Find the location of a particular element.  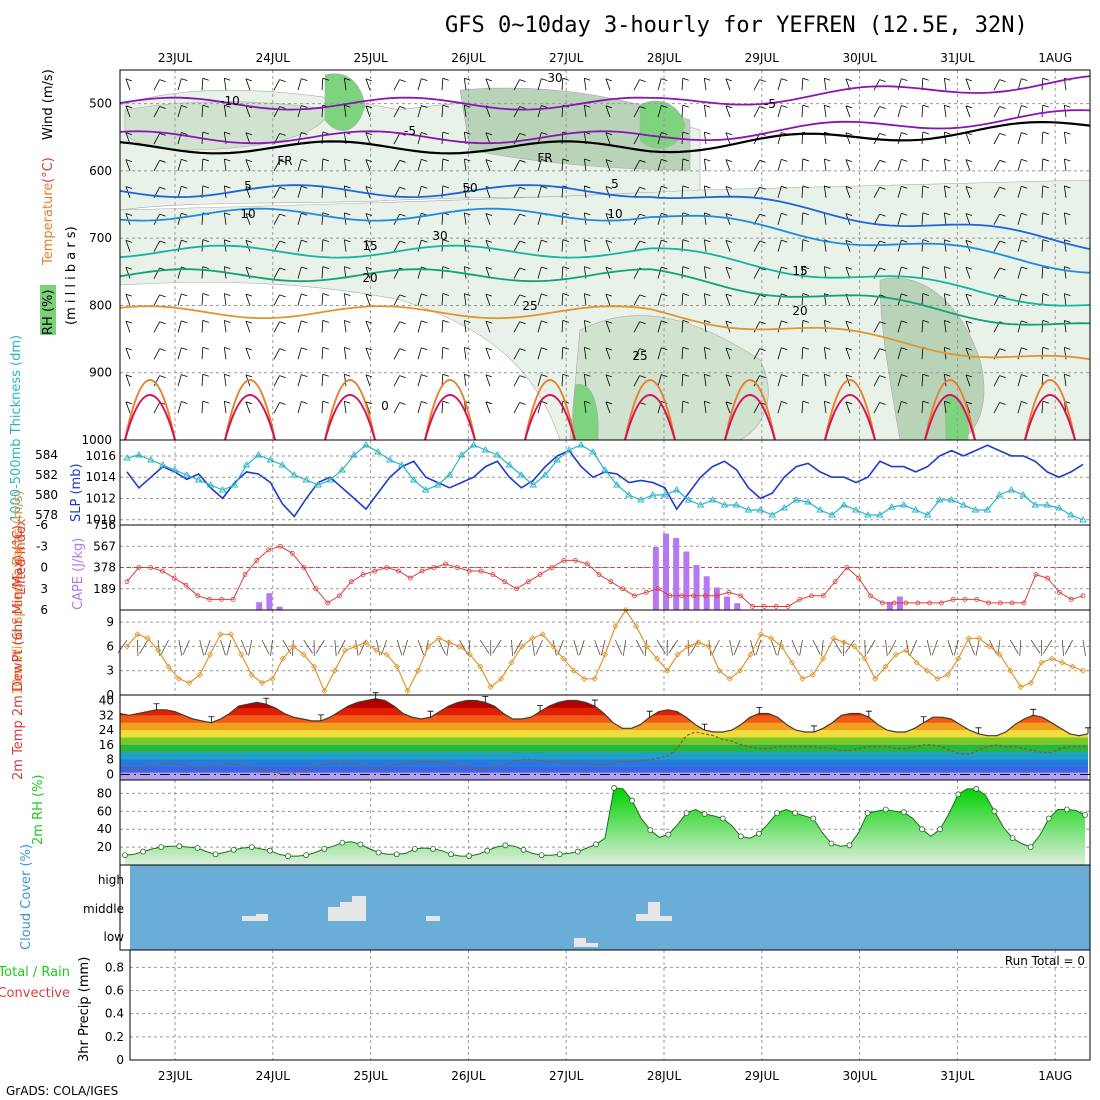

slp-tick-label: 1012 is located at coordinates (100, 498).